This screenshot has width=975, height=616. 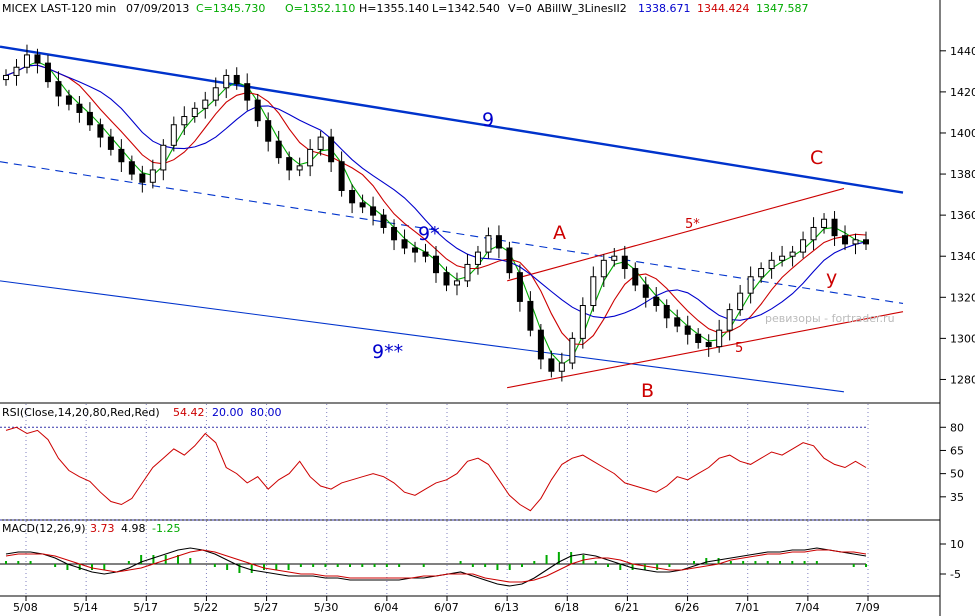 What do you see at coordinates (482, 562) in the screenshot?
I see `macd-panel: -5 10` at bounding box center [482, 562].